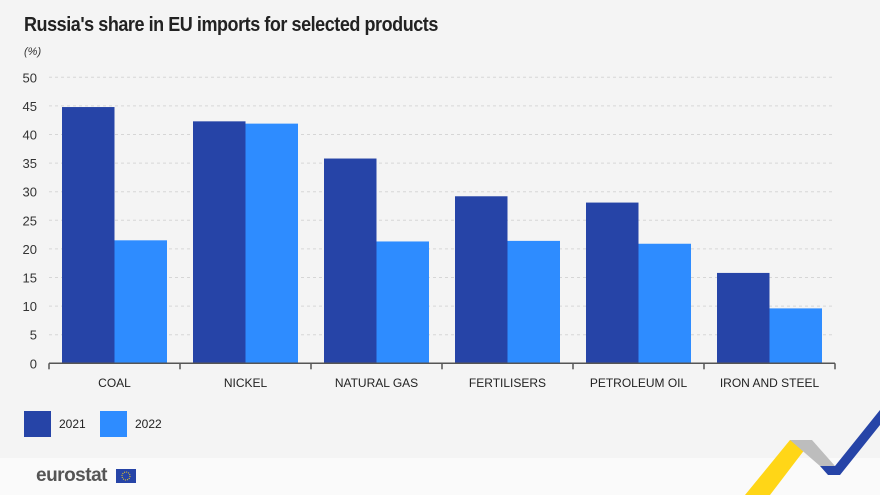  I want to click on y-tick-label: 0, so click(33, 363).